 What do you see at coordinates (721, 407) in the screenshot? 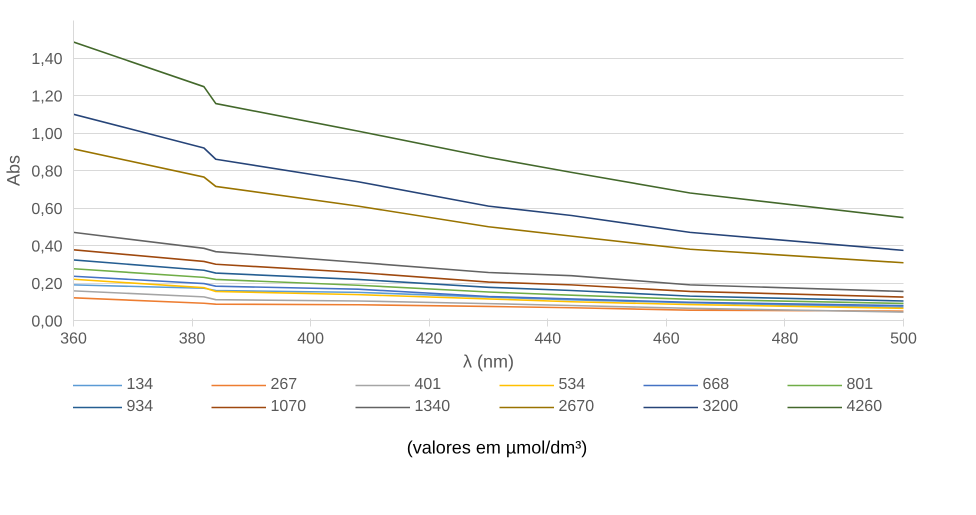
I see `legend-label: 3200` at bounding box center [721, 407].